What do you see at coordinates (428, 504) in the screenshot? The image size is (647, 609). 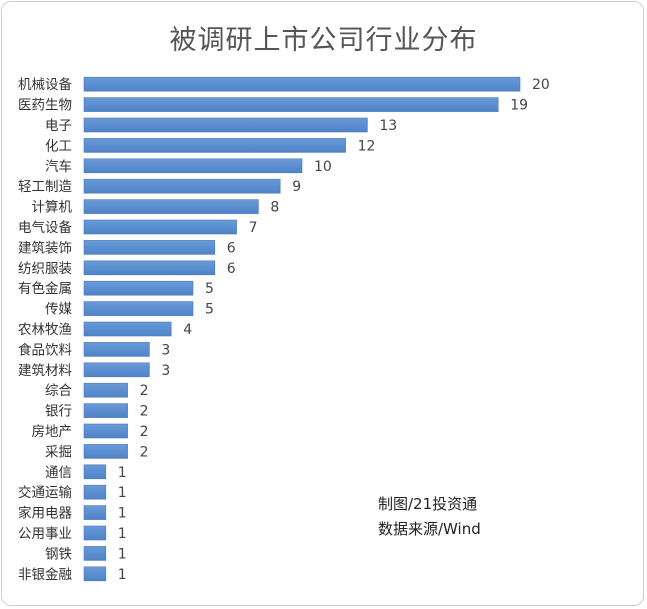 I see `source-note: 制图/21投资通` at bounding box center [428, 504].